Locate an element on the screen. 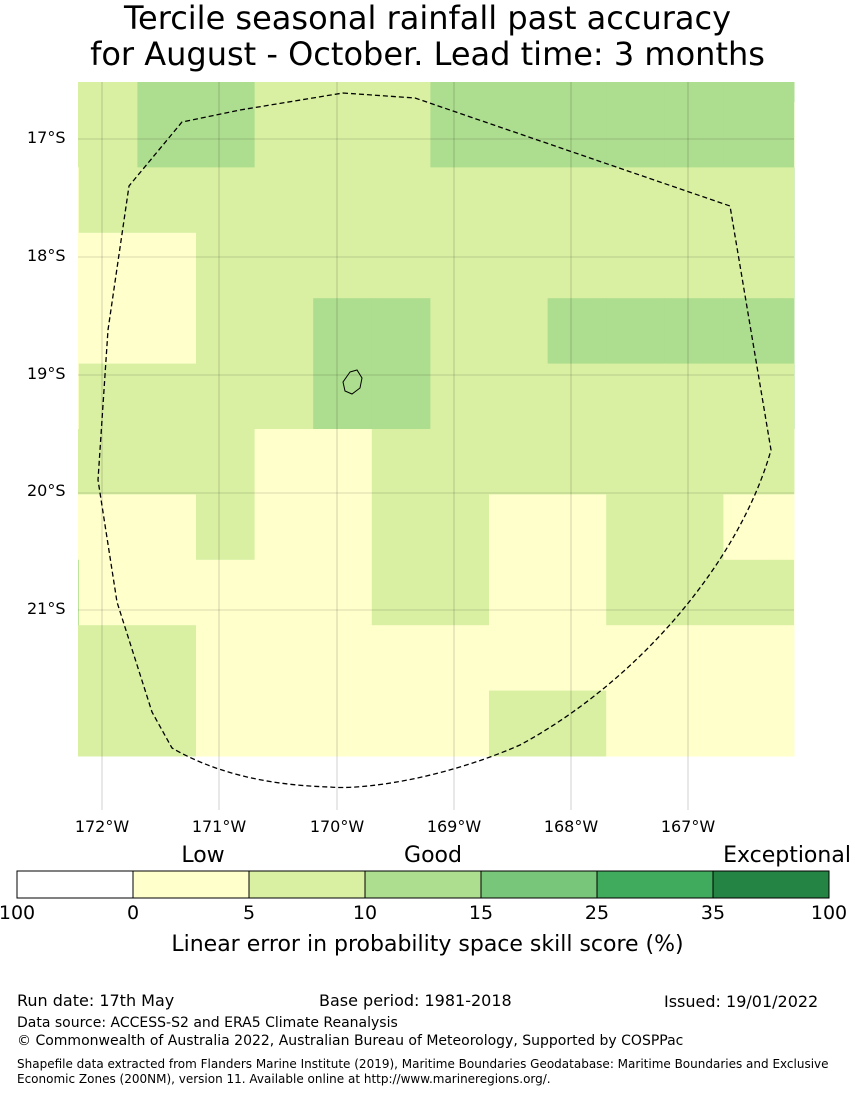 The image size is (855, 1095). colorbar-tick: 15 is located at coordinates (481, 913).